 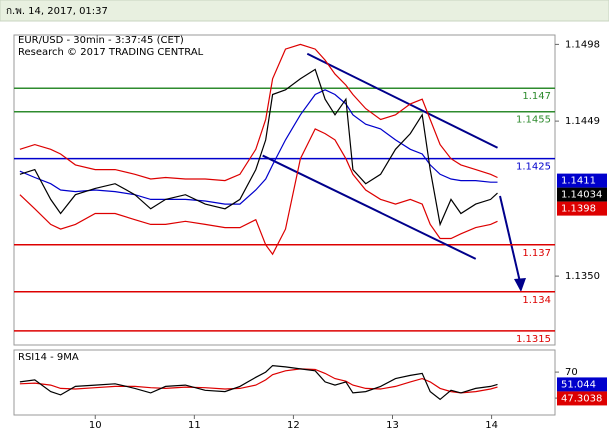 I want to click on level-label: 1.134, so click(x=536, y=300).